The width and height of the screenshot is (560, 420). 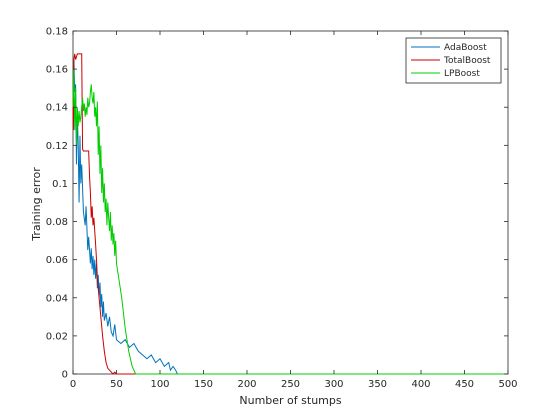 What do you see at coordinates (377, 384) in the screenshot?
I see `x-tick-label: 350` at bounding box center [377, 384].